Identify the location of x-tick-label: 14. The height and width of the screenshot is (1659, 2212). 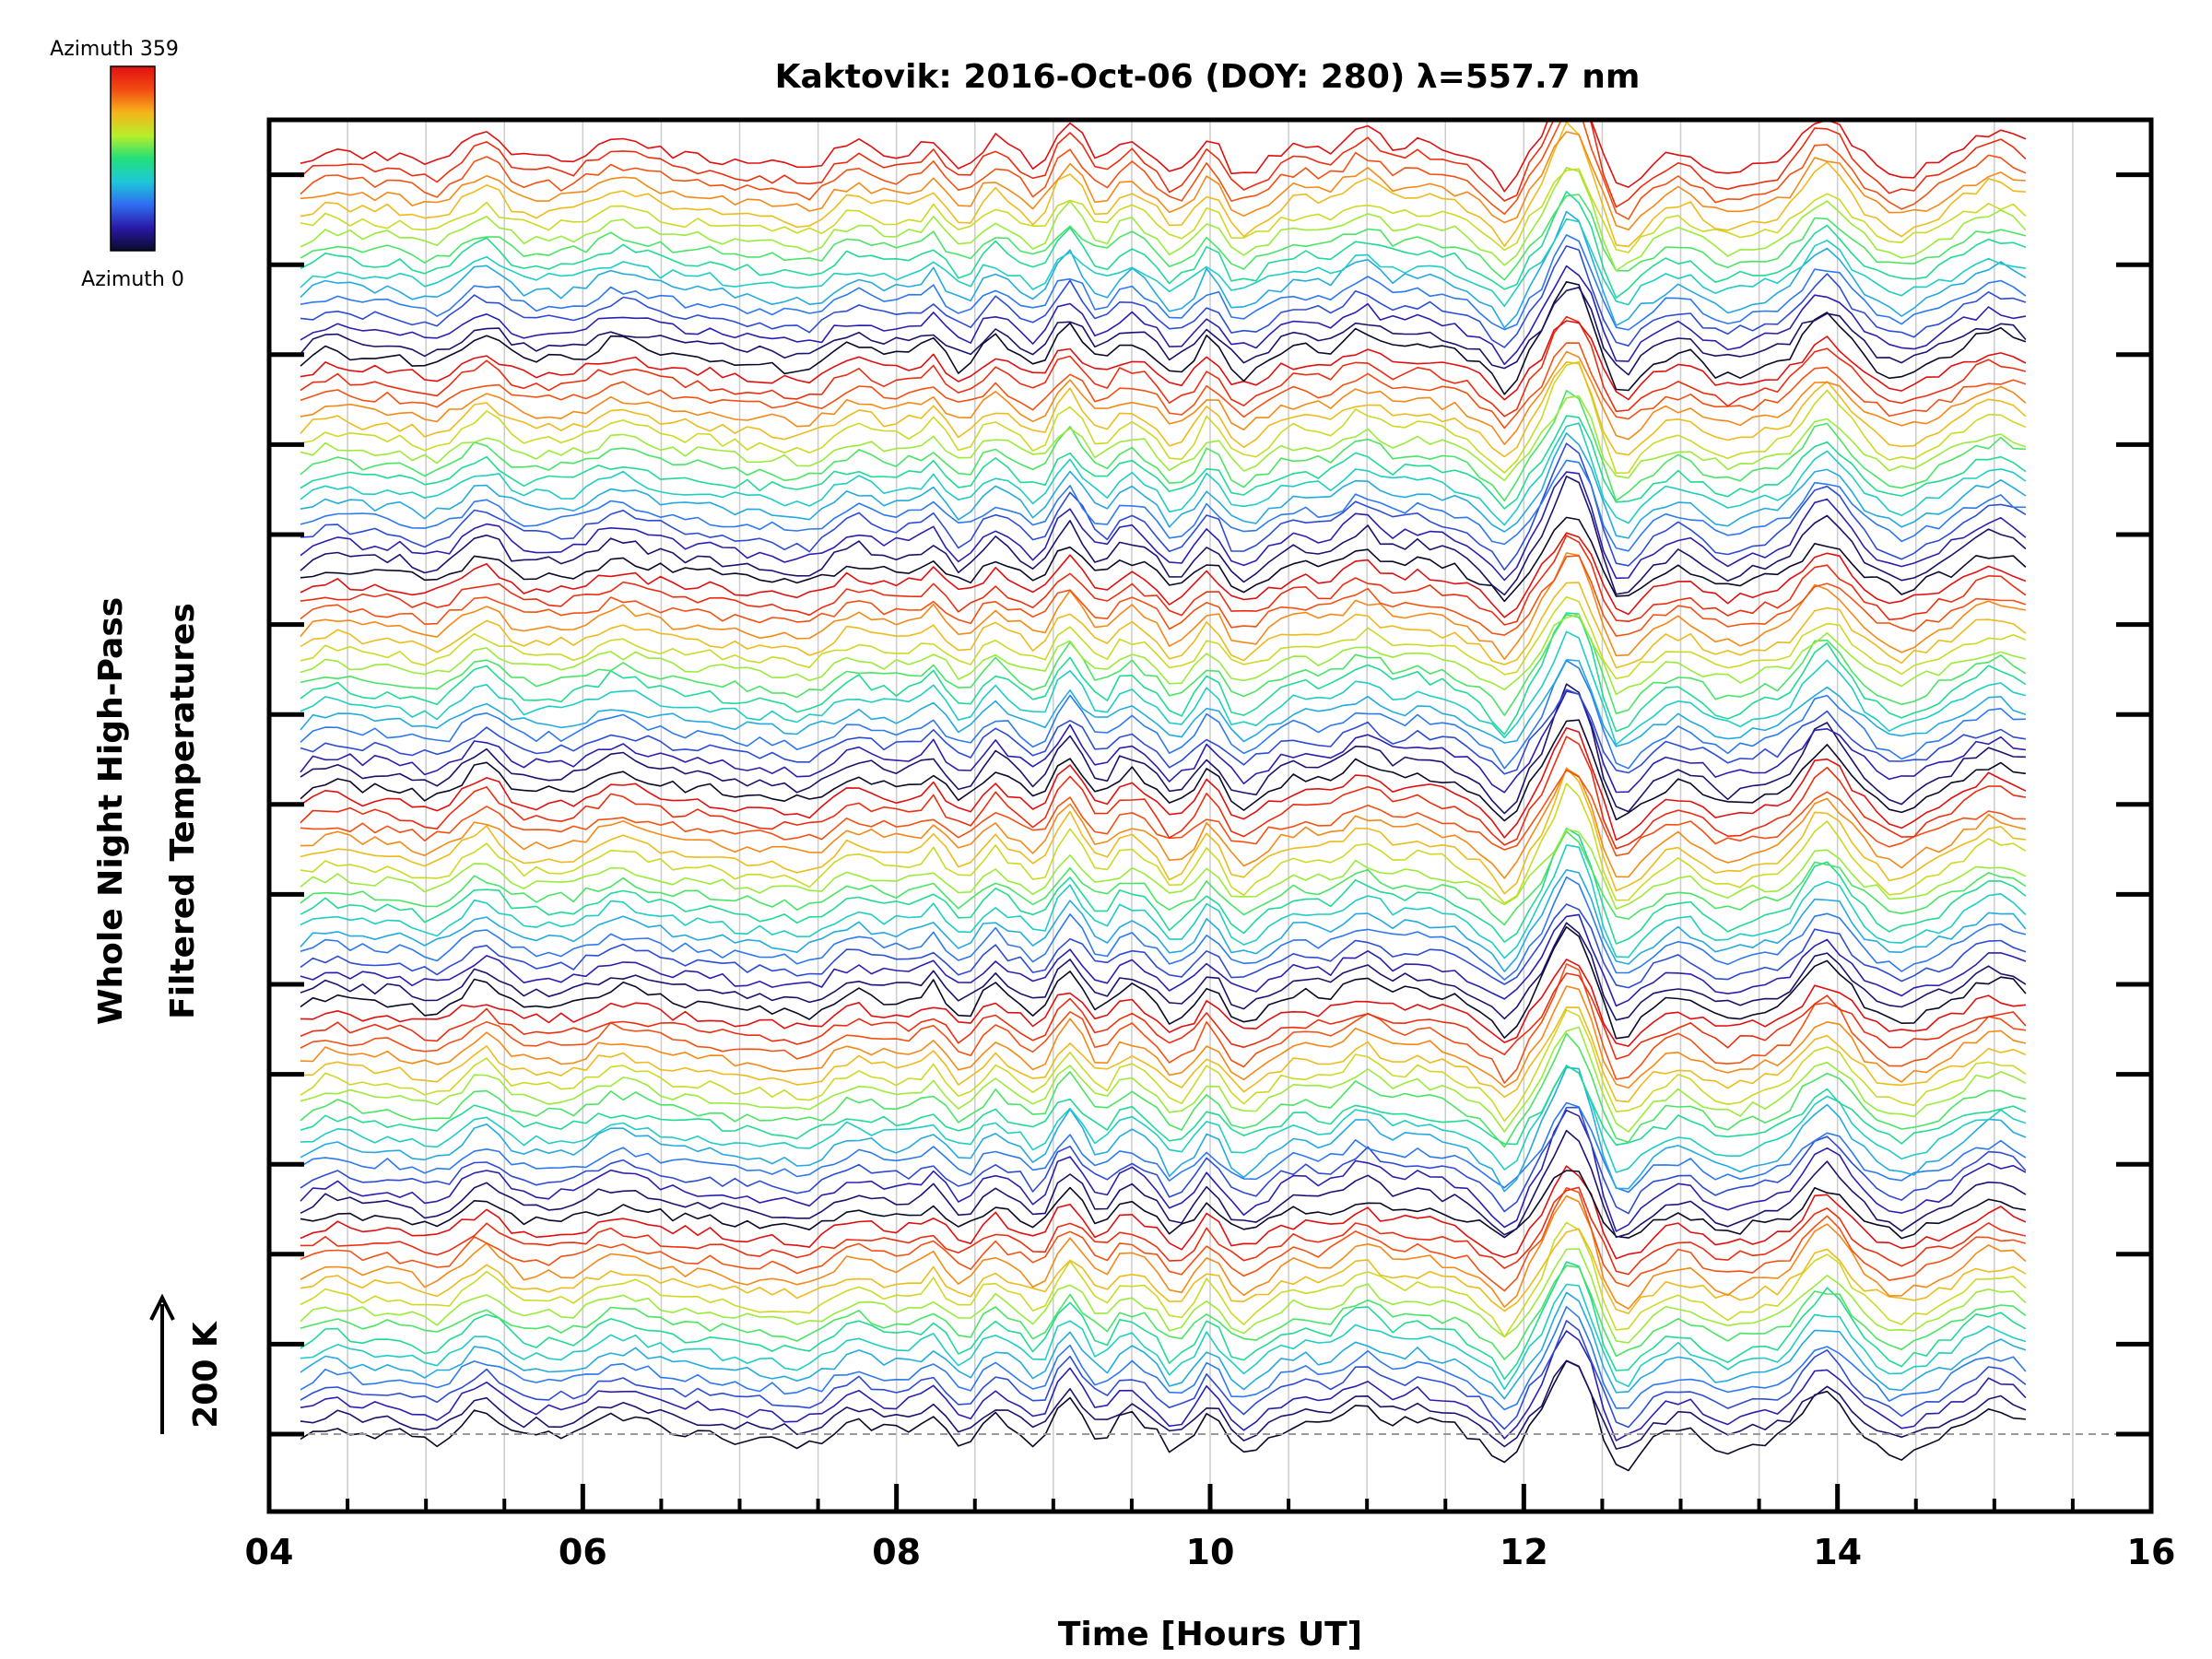
(1837, 1552).